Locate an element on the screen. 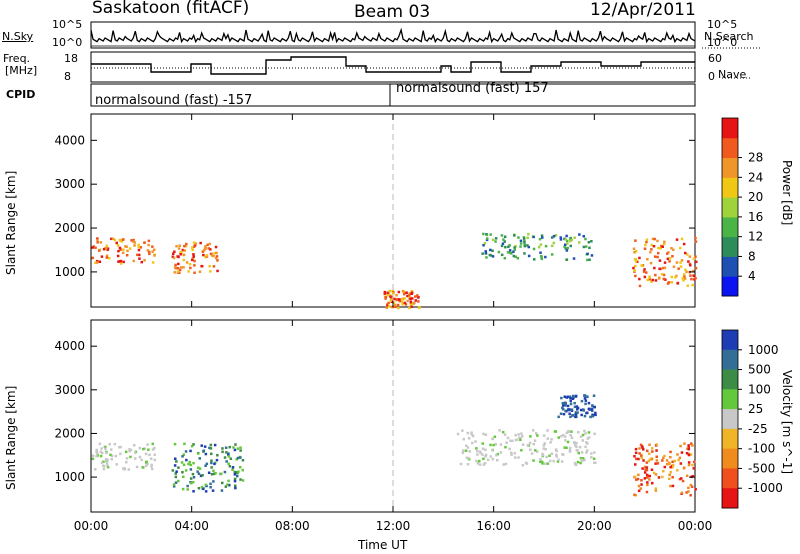 The image size is (800, 554). colorbar-tick-label: 100 is located at coordinates (759, 389).